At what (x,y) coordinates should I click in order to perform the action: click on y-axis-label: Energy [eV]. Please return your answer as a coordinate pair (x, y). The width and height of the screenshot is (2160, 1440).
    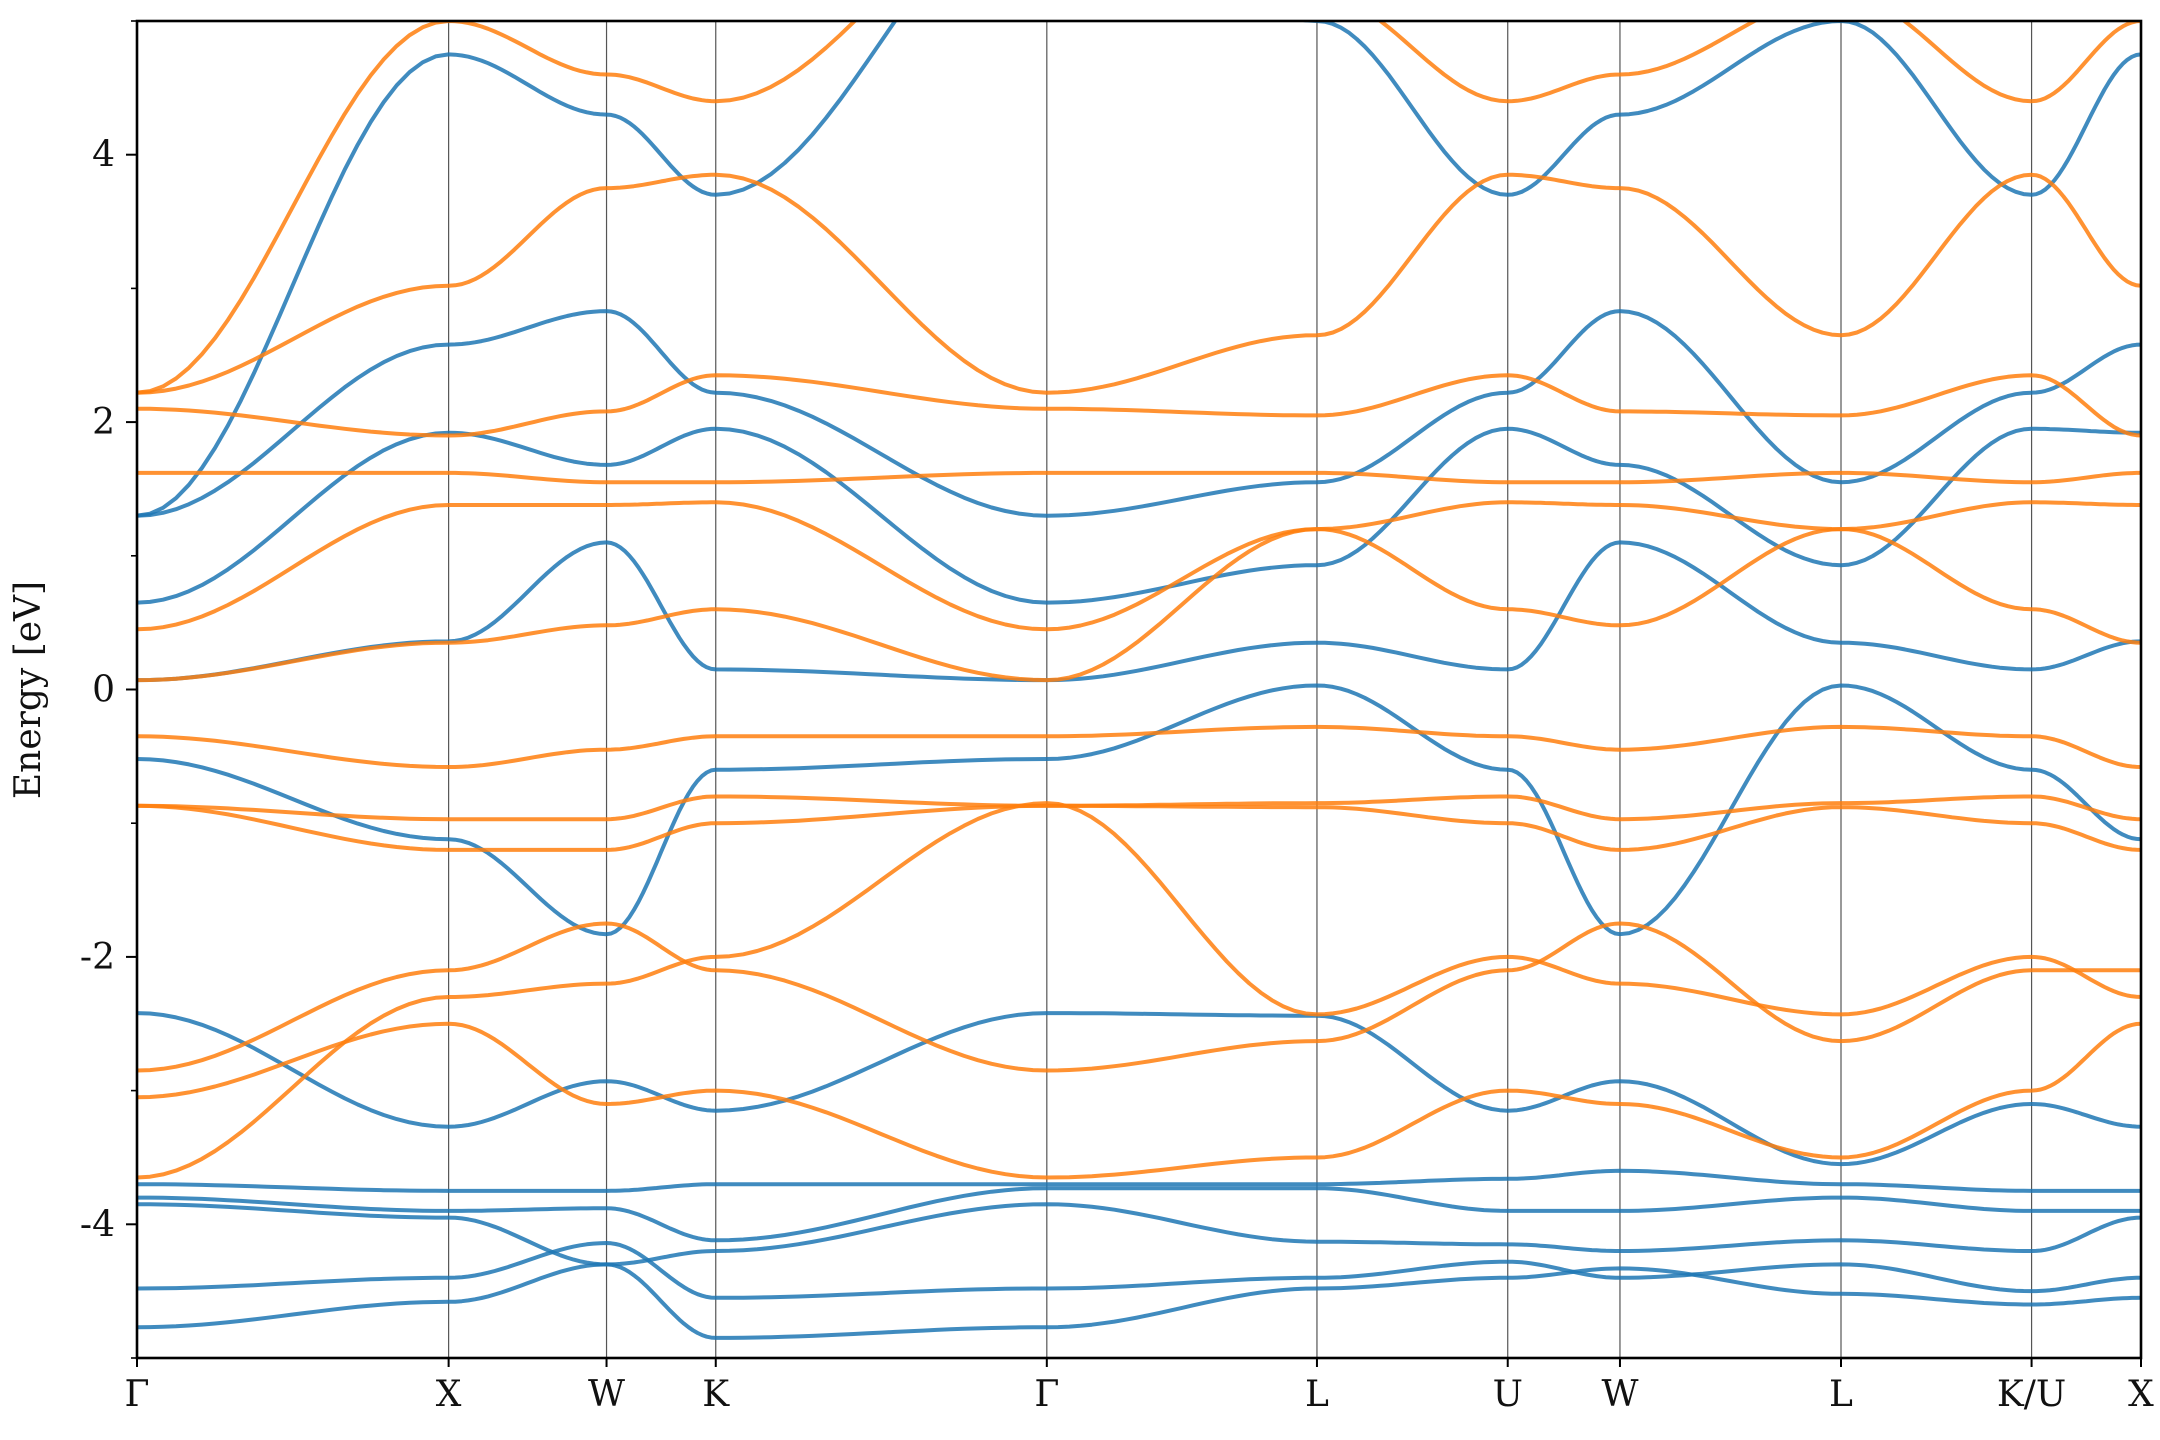
    Looking at the image, I should click on (28, 690).